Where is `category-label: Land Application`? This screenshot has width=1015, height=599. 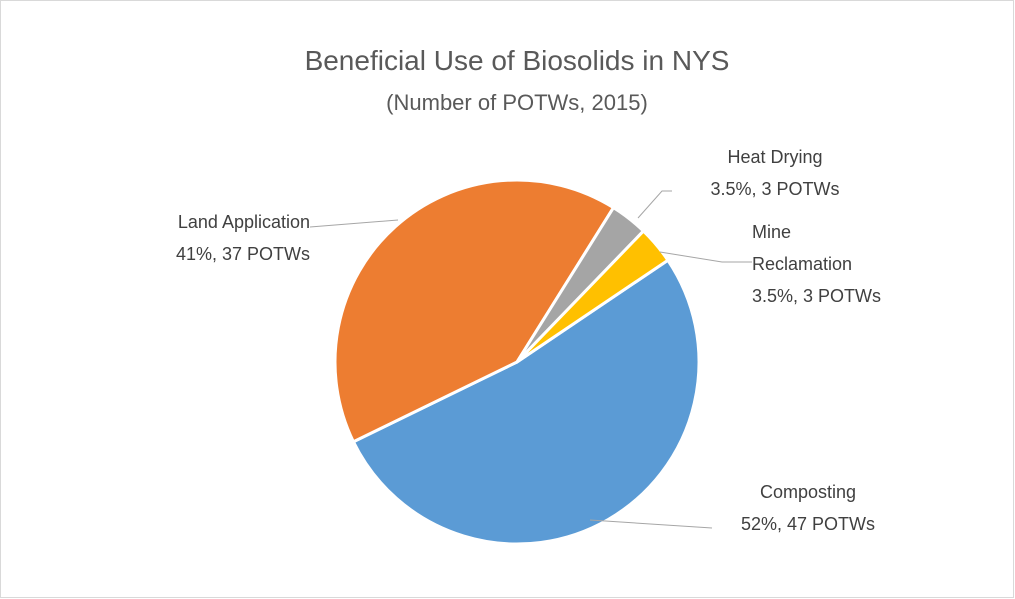 category-label: Land Application is located at coordinates (243, 222).